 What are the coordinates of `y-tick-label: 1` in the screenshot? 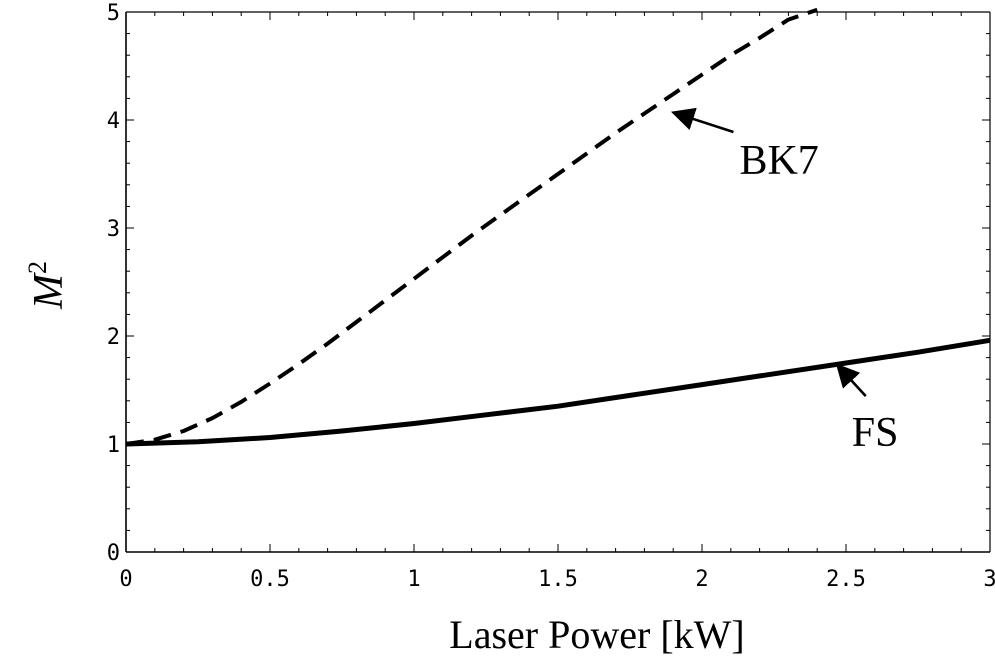 It's located at (113, 445).